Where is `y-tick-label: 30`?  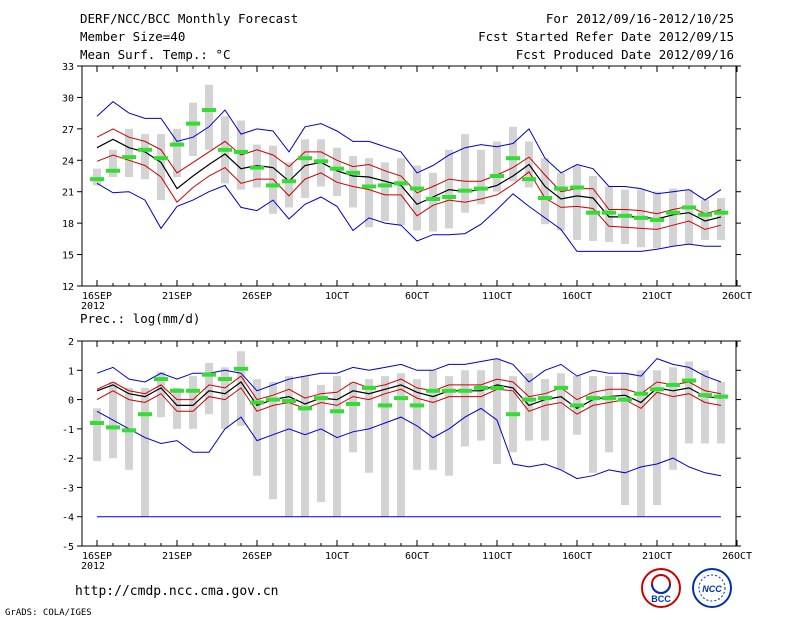 y-tick-label: 30 is located at coordinates (68, 98).